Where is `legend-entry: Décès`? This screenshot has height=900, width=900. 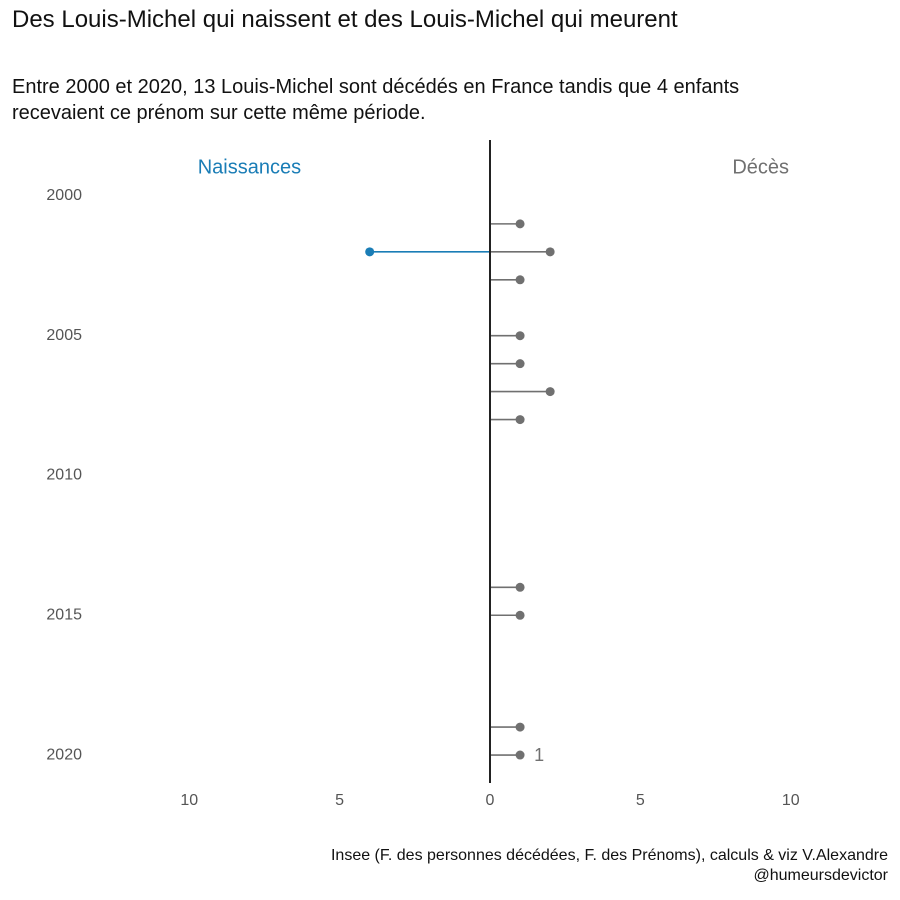 legend-entry: Décès is located at coordinates (760, 167).